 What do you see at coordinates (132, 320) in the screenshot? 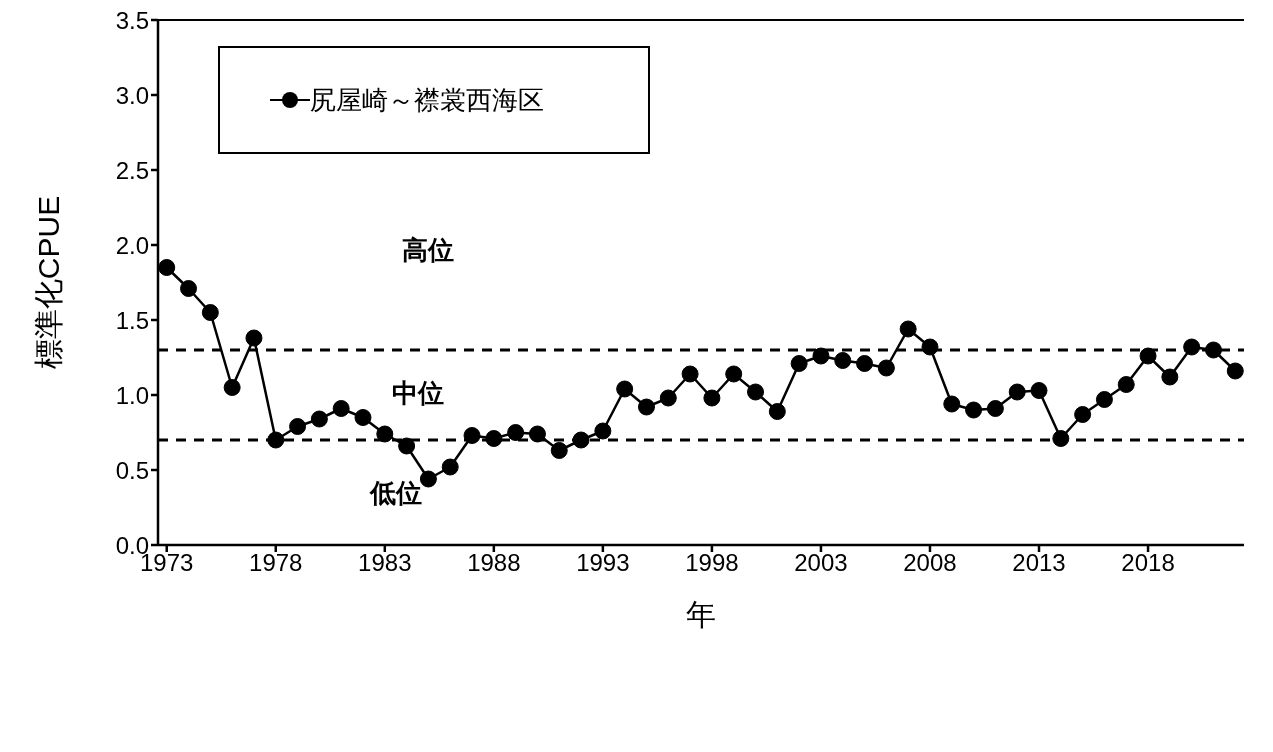
I see `y-tick-label: 1.5` at bounding box center [132, 320].